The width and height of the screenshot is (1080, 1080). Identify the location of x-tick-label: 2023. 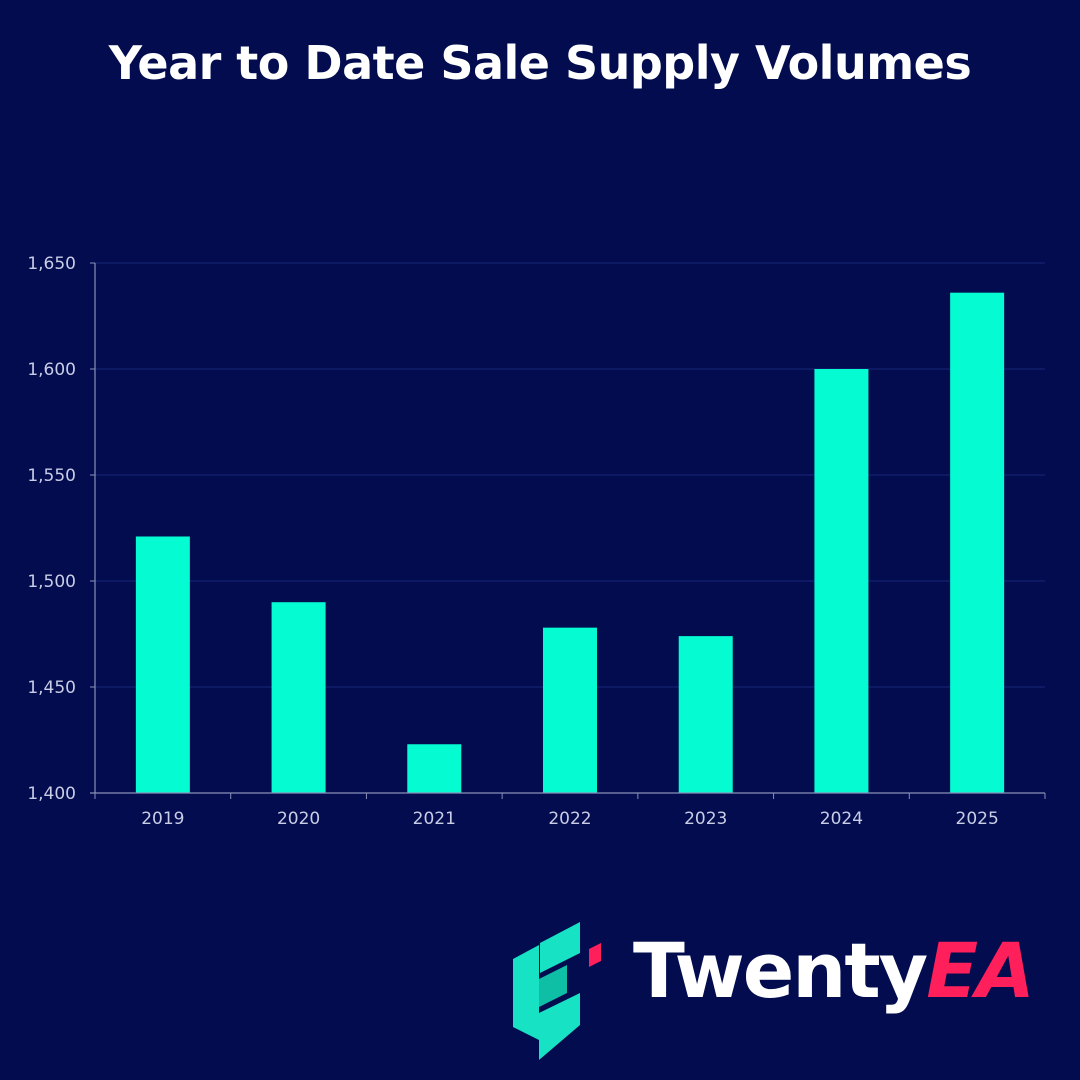
(705, 819).